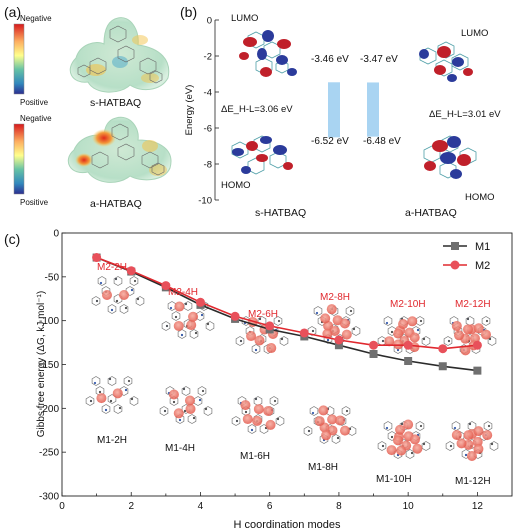 The image size is (520, 532). I want to click on panel-a-label: (a), so click(12, 12).